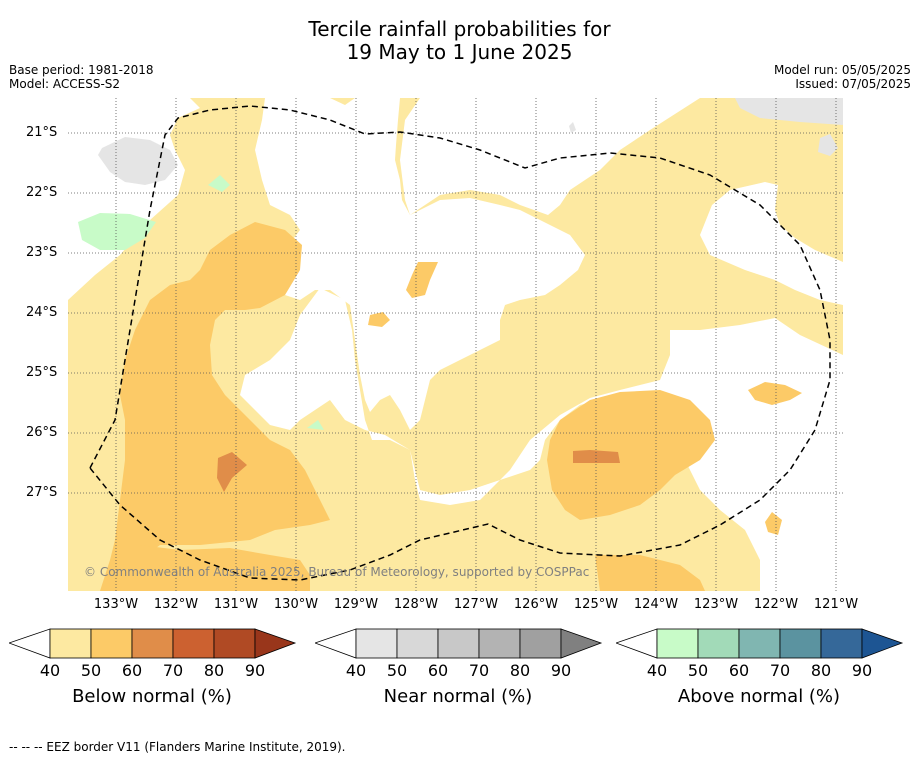 The image size is (919, 758). What do you see at coordinates (656, 604) in the screenshot?
I see `lon-tick: 124°W` at bounding box center [656, 604].